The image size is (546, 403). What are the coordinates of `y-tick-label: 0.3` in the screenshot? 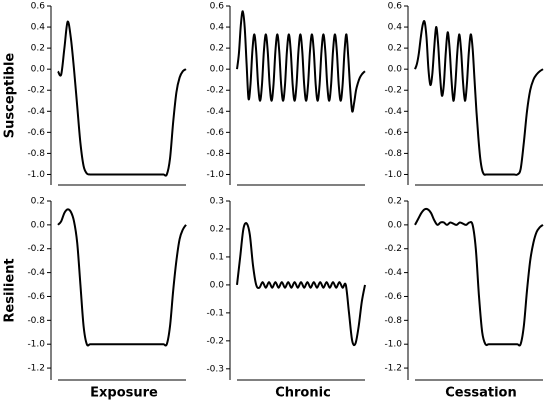 It's located at (217, 202).